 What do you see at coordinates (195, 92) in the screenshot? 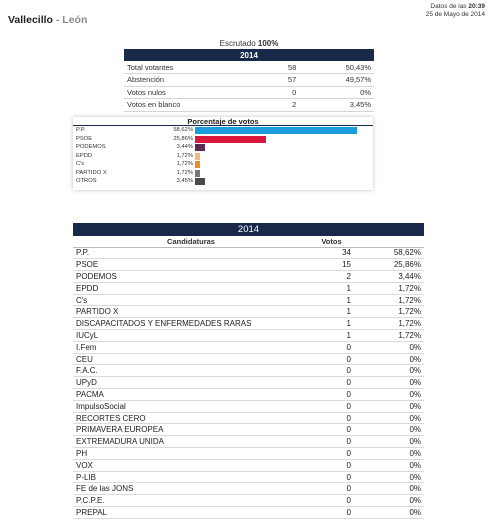
I see `summary-label: Votos nulos` at bounding box center [195, 92].